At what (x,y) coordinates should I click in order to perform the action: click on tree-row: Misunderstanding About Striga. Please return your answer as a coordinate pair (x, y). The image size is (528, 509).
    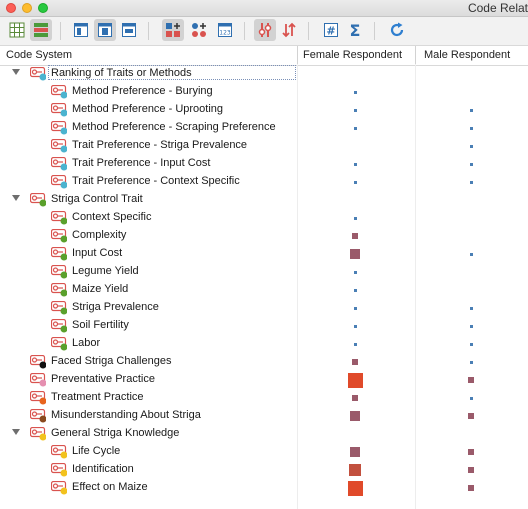
    Looking at the image, I should click on (264, 415).